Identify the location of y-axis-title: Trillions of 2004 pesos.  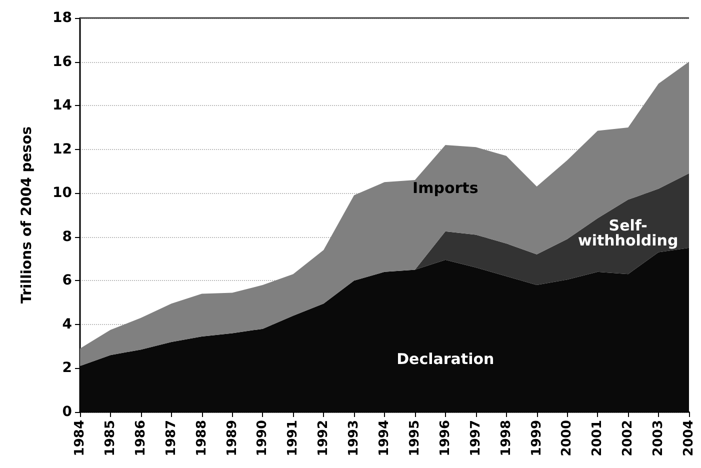
(27, 215).